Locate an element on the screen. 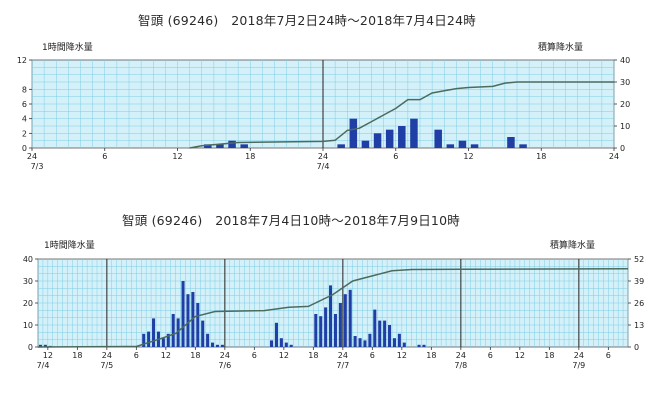  chart2-left-tick-label: 20 is located at coordinates (28, 303).